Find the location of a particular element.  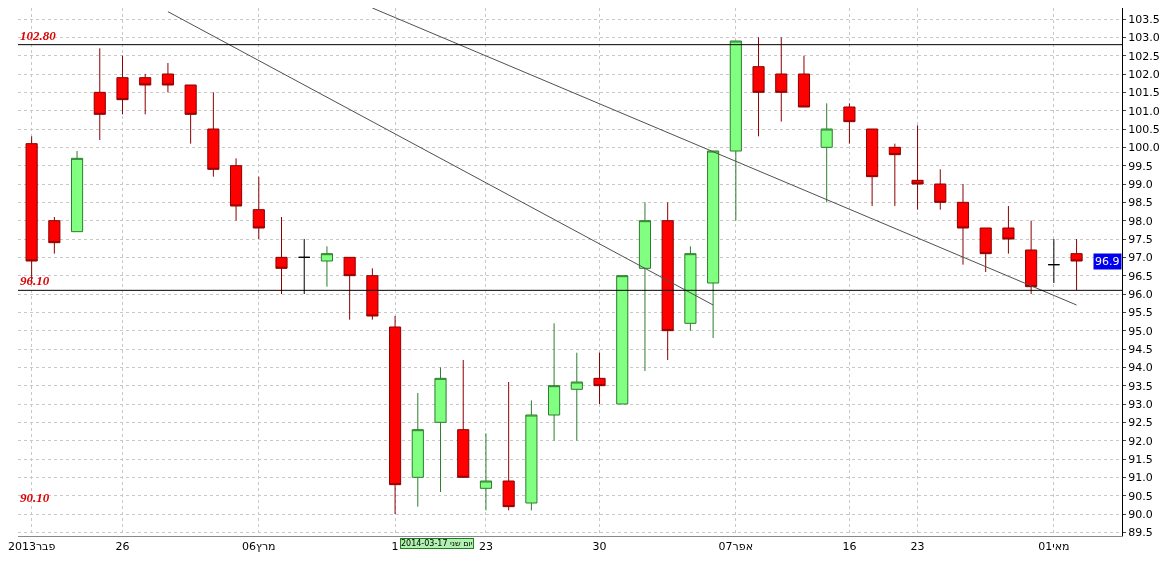

y-tick-label: 93.0 is located at coordinates (1140, 404).